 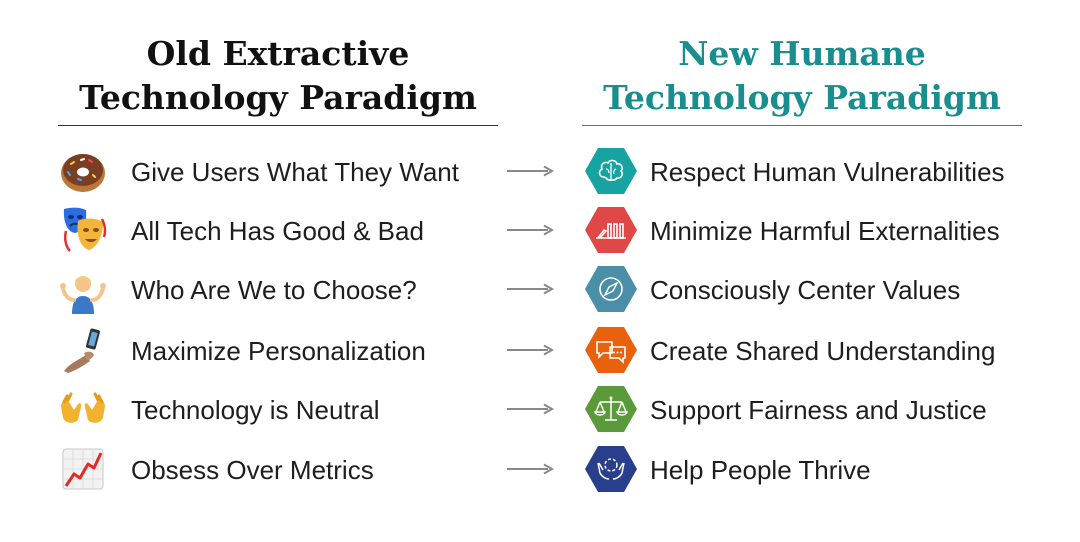 I want to click on hands-circle-icon, so click(x=611, y=469).